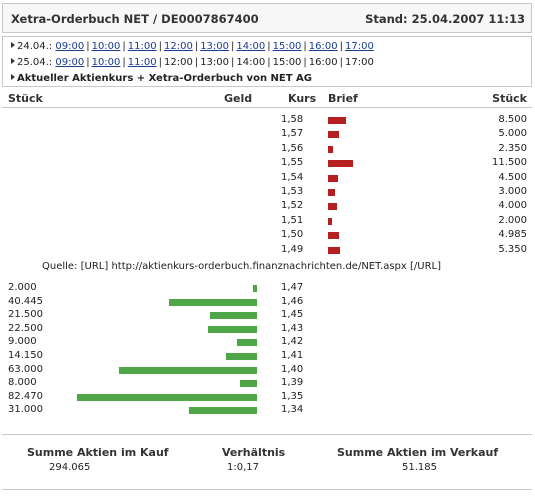 This screenshot has height=501, width=535. What do you see at coordinates (251, 46) in the screenshot?
I see `time-link-1400: 14:00` at bounding box center [251, 46].